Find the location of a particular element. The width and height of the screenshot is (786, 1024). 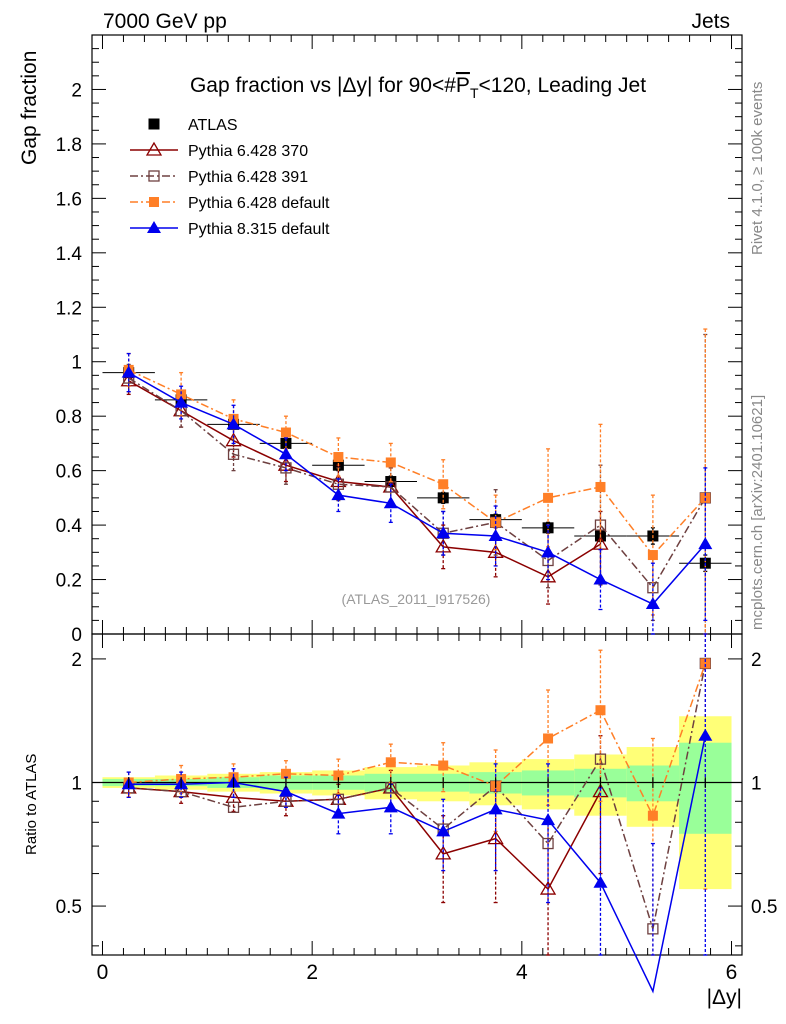

y-tick-label: 1.6 is located at coordinates (69, 199).